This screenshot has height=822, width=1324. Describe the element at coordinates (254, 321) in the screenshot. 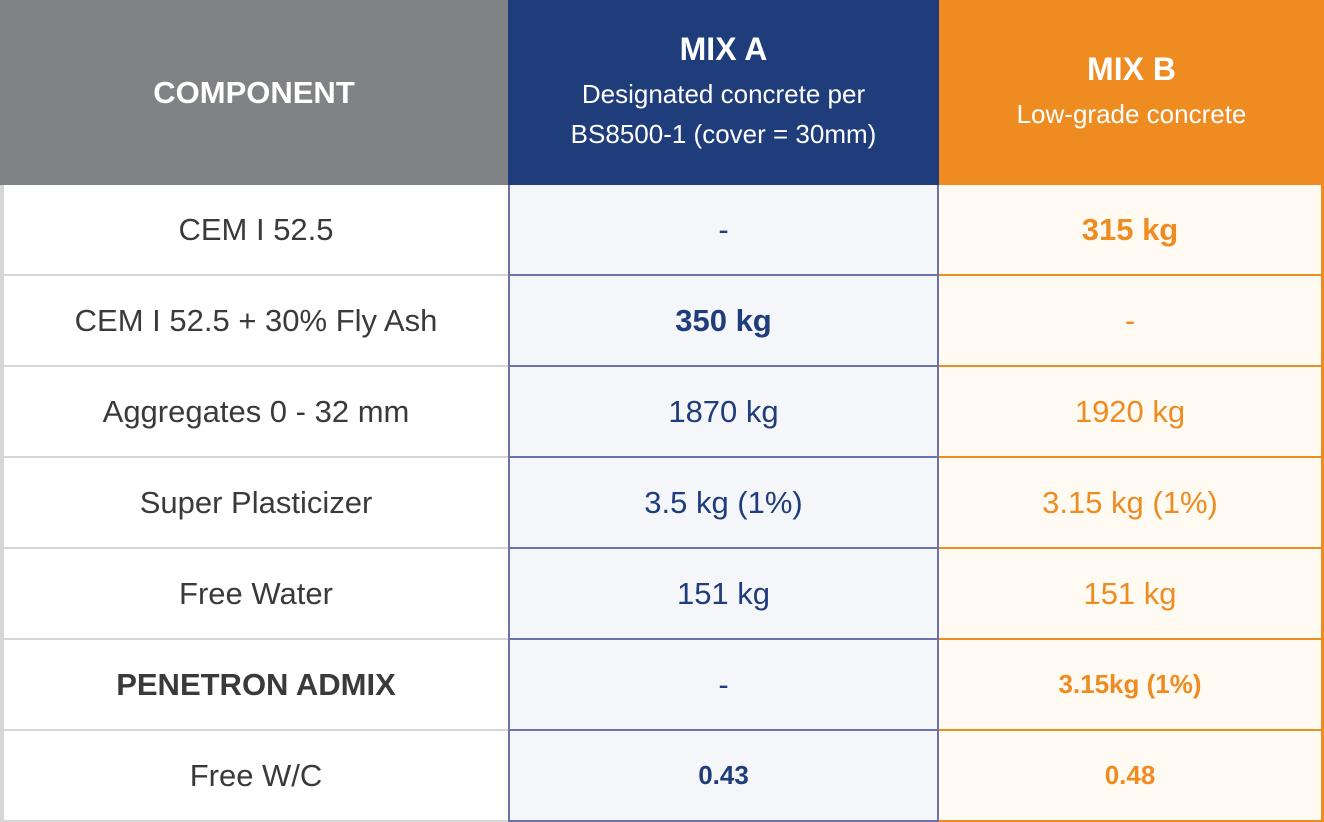

I see `component-cell: CEM I 52.5 + 30% Fly Ash` at that location.